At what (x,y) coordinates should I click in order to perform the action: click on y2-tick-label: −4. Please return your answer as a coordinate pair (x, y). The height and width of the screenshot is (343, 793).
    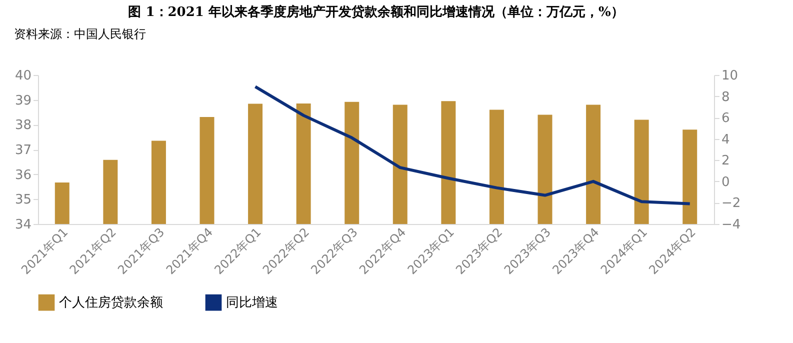
    Looking at the image, I should click on (731, 225).